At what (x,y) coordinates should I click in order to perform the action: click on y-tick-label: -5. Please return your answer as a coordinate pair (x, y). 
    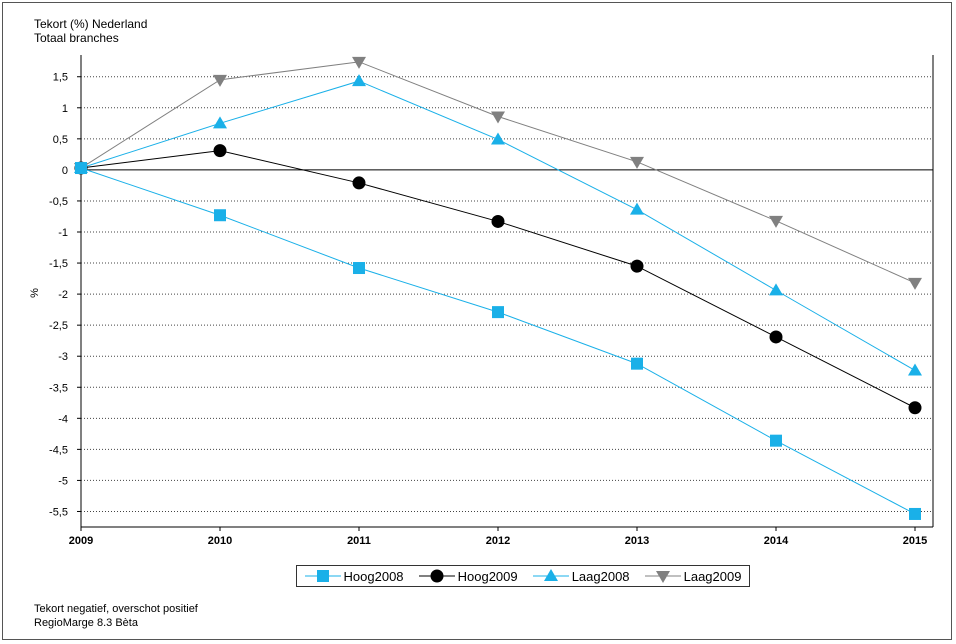
    Looking at the image, I should click on (63, 481).